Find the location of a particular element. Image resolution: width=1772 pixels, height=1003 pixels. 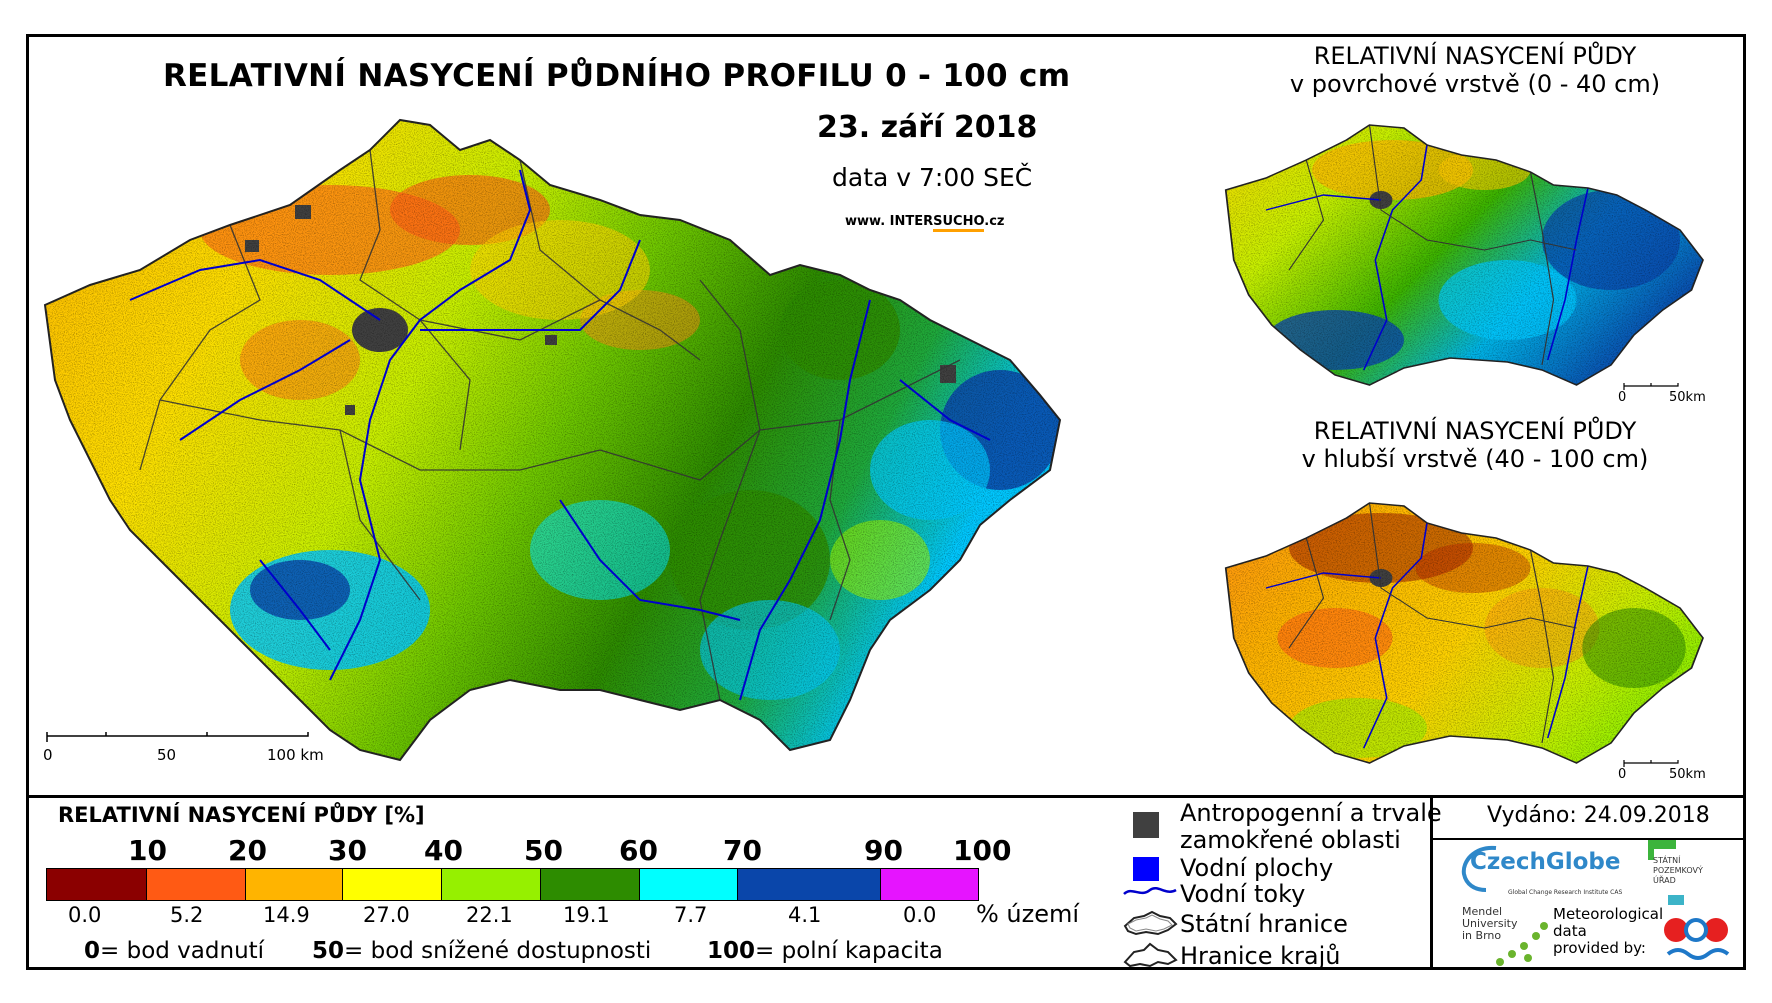

issued-date: Vydáno: 24.09.2018 is located at coordinates (1598, 815).